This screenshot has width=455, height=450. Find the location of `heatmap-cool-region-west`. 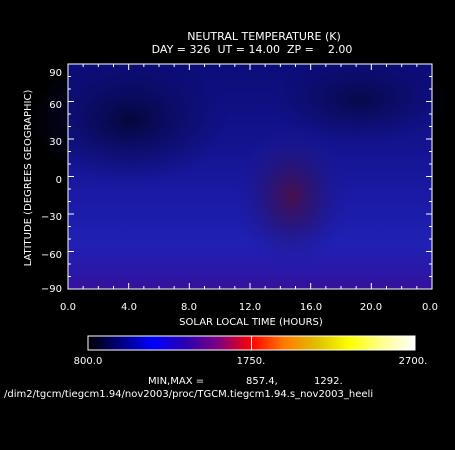

heatmap-cool-region-west is located at coordinates (130, 120).